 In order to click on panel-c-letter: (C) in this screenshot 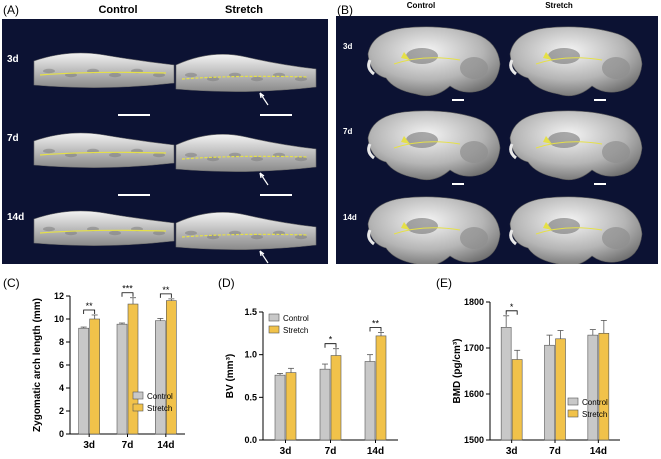, I will do `click(11, 283)`.